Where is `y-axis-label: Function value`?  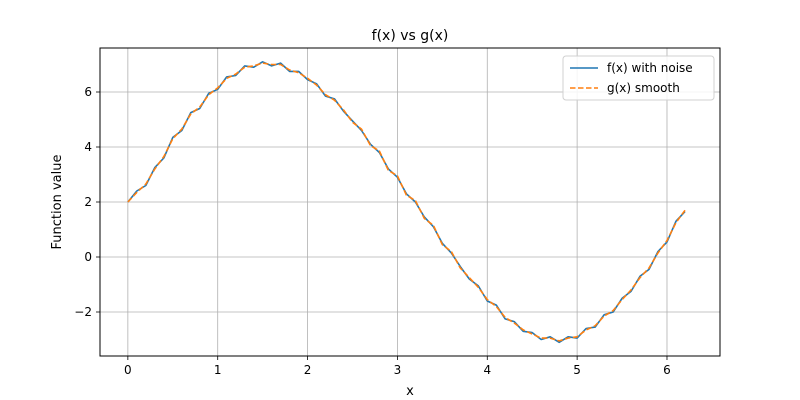
y-axis-label: Function value is located at coordinates (57, 202).